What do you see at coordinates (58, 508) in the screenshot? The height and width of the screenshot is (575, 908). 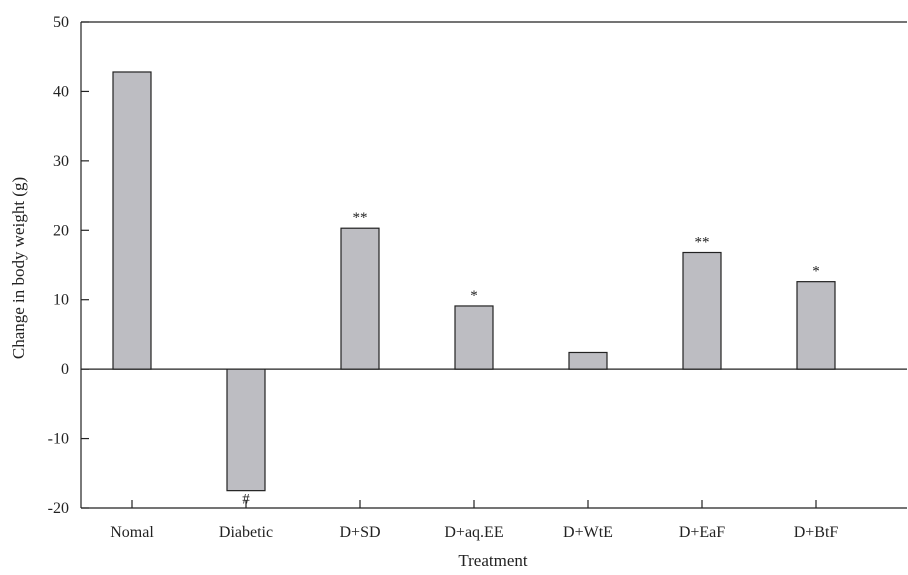 I see `y-tick-label: -20` at bounding box center [58, 508].